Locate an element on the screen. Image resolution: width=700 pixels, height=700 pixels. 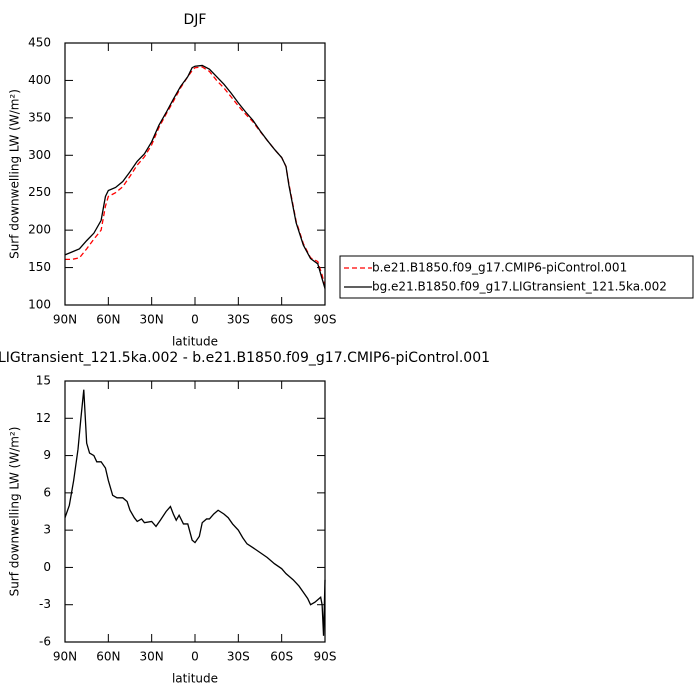
y-tick-label: 3 is located at coordinates (47, 530).